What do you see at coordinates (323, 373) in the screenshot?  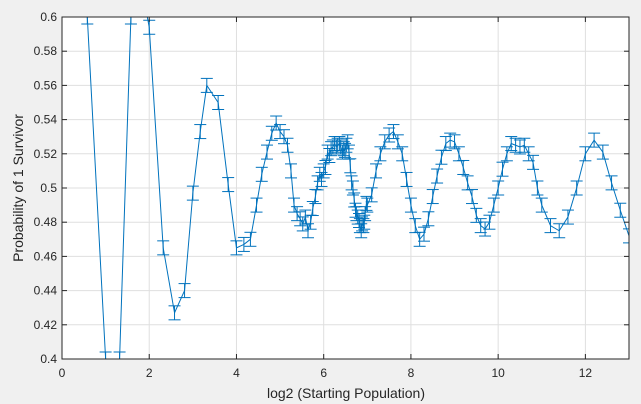 I see `x-tick-label: 6` at bounding box center [323, 373].